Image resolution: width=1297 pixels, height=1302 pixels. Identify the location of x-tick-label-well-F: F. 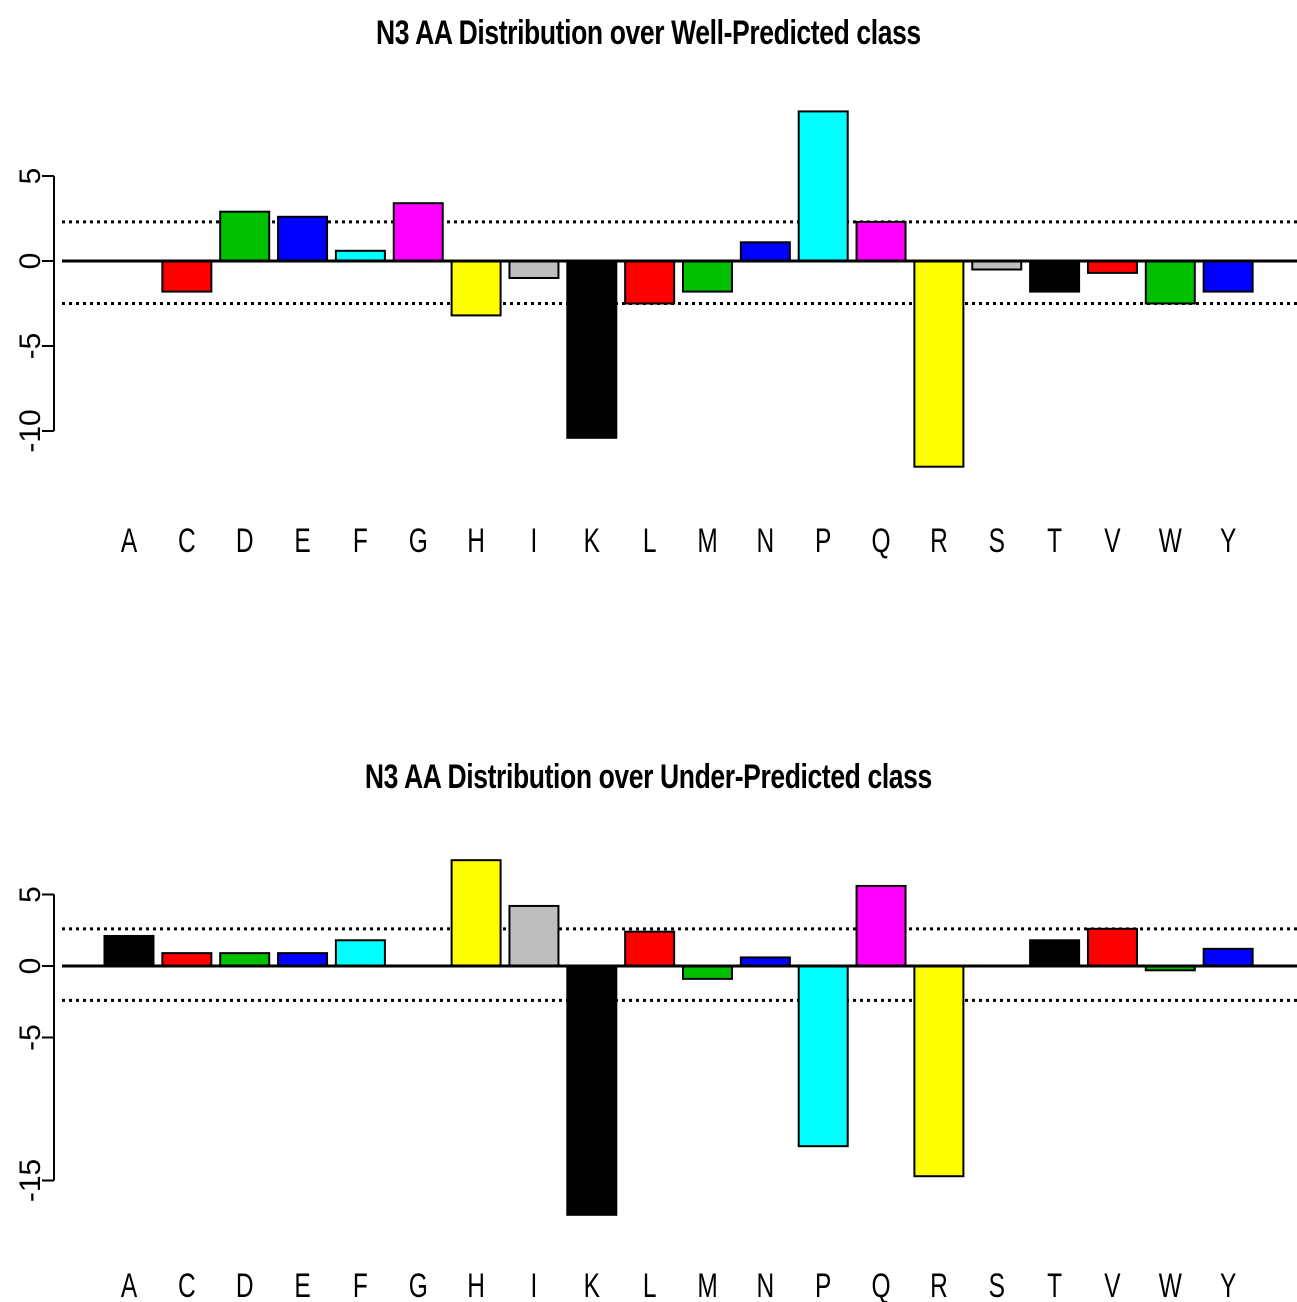
(360, 541).